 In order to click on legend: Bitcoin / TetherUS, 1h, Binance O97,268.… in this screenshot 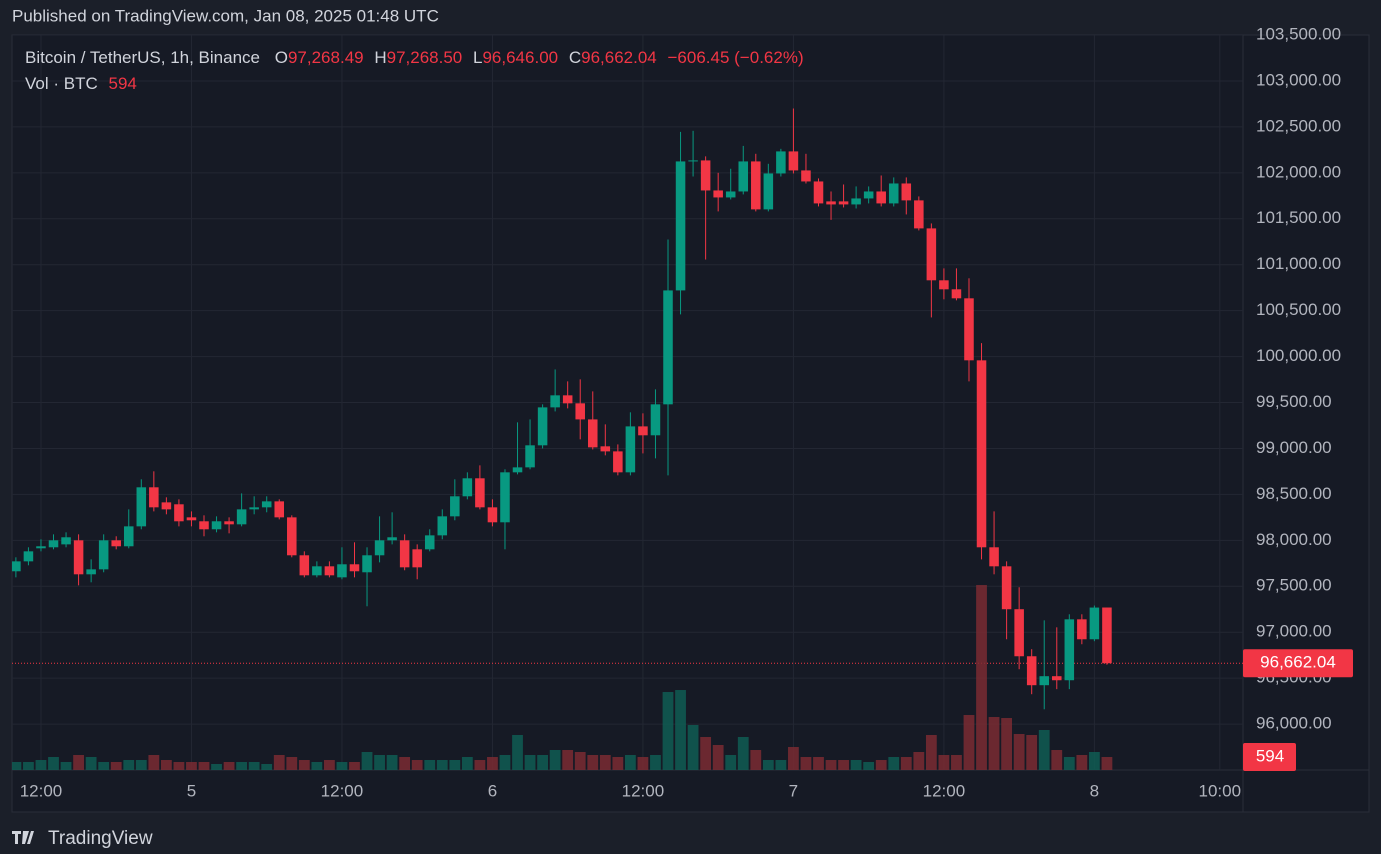, I will do `click(414, 57)`.